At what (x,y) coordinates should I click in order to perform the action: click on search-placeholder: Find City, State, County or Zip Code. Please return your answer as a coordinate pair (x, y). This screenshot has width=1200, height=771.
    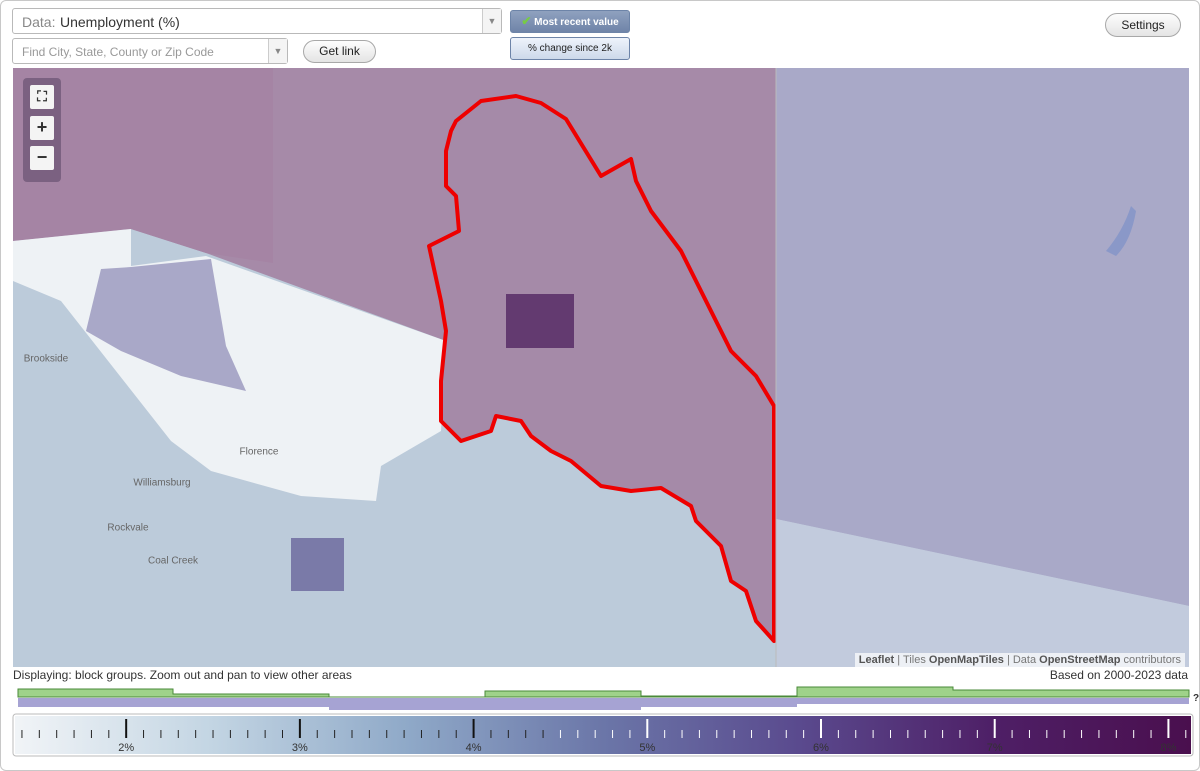
    Looking at the image, I should click on (118, 52).